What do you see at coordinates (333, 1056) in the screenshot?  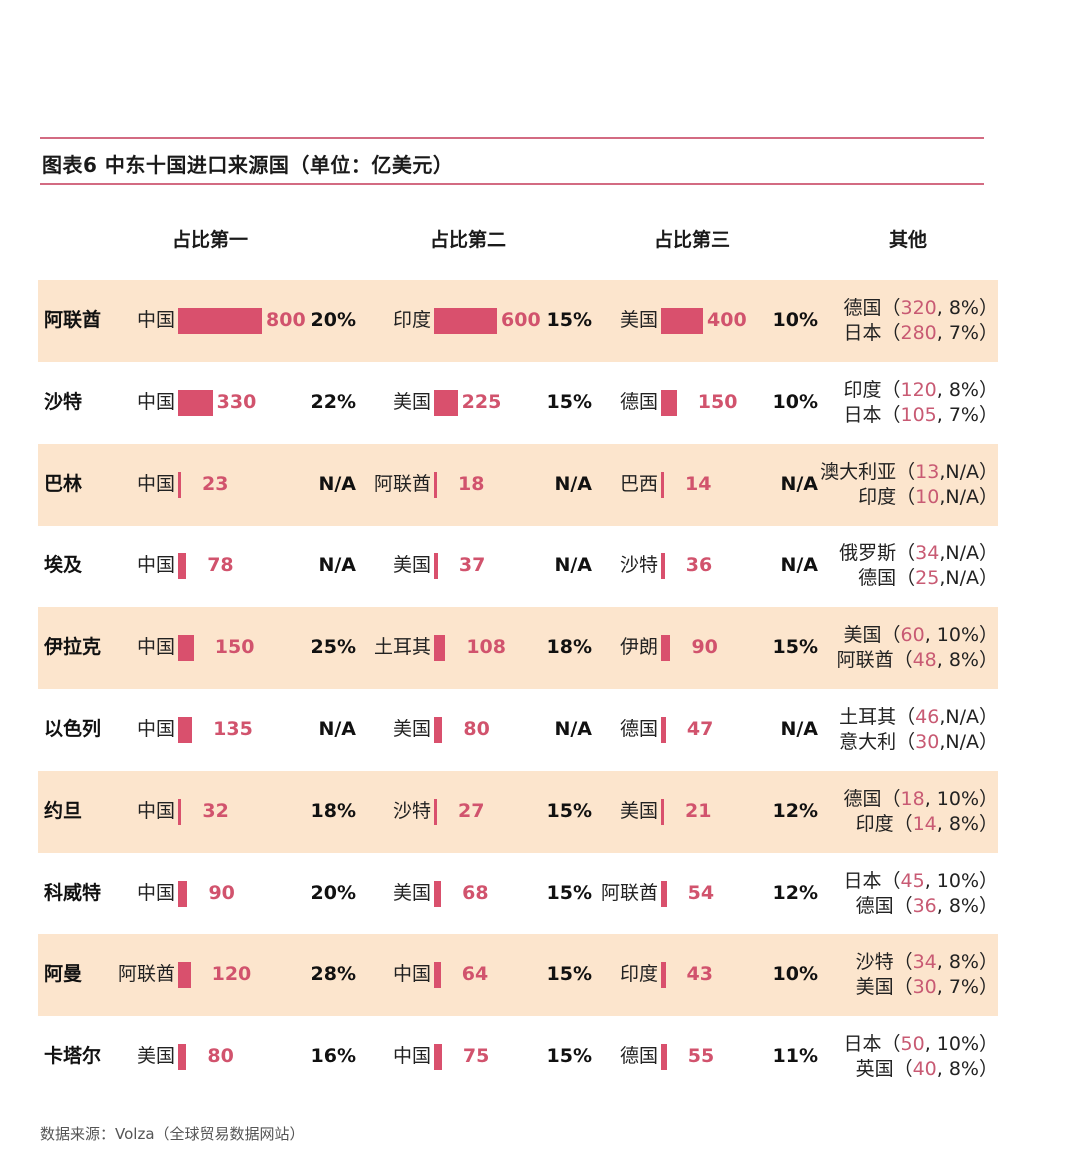 I see `import-share: 16%` at bounding box center [333, 1056].